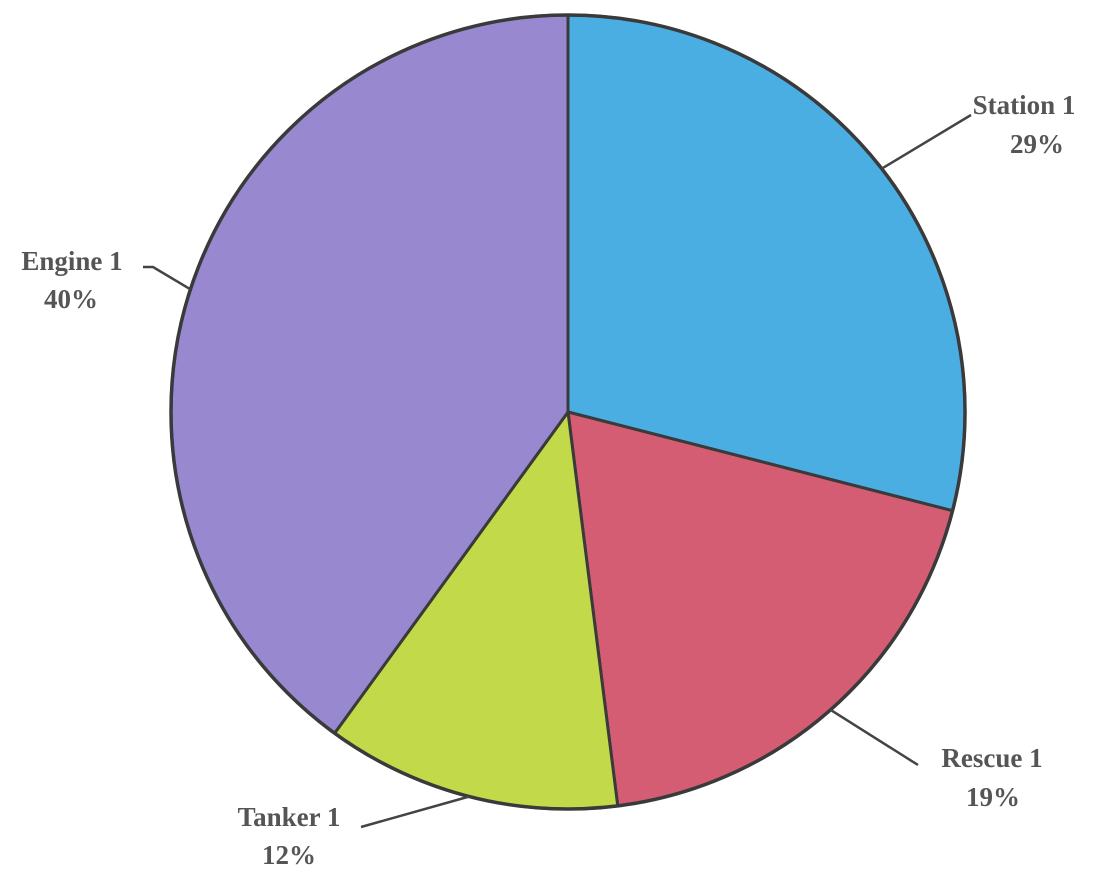 The width and height of the screenshot is (1104, 871). Describe the element at coordinates (71, 299) in the screenshot. I see `slice-label-engine-1-value: 40%` at that location.